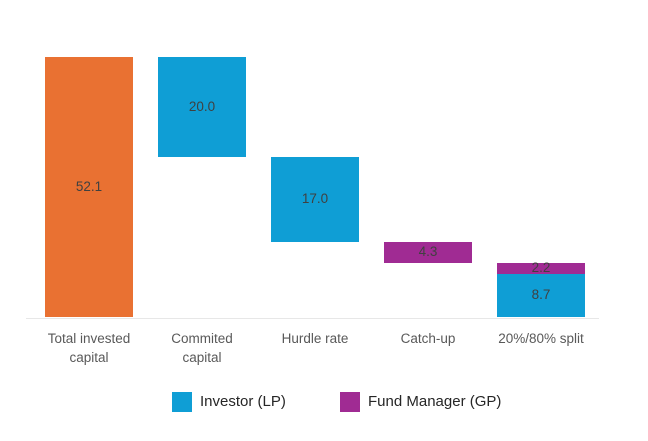 This screenshot has height=441, width=648. I want to click on value-label-20-80-split-investor: 8.7, so click(541, 295).